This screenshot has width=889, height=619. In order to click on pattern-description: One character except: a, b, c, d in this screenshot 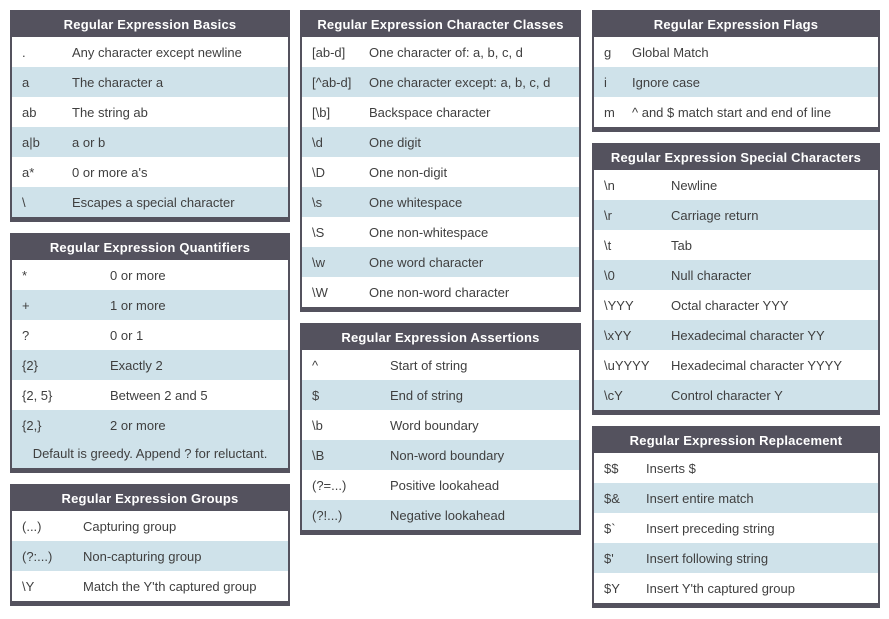, I will do `click(460, 82)`.